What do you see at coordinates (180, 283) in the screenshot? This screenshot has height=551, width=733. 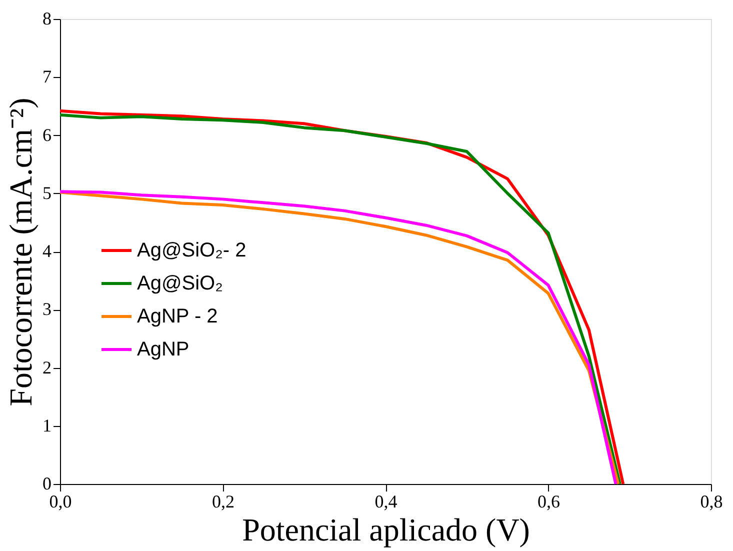 I see `legend-label: Ag@SiO₂` at bounding box center [180, 283].